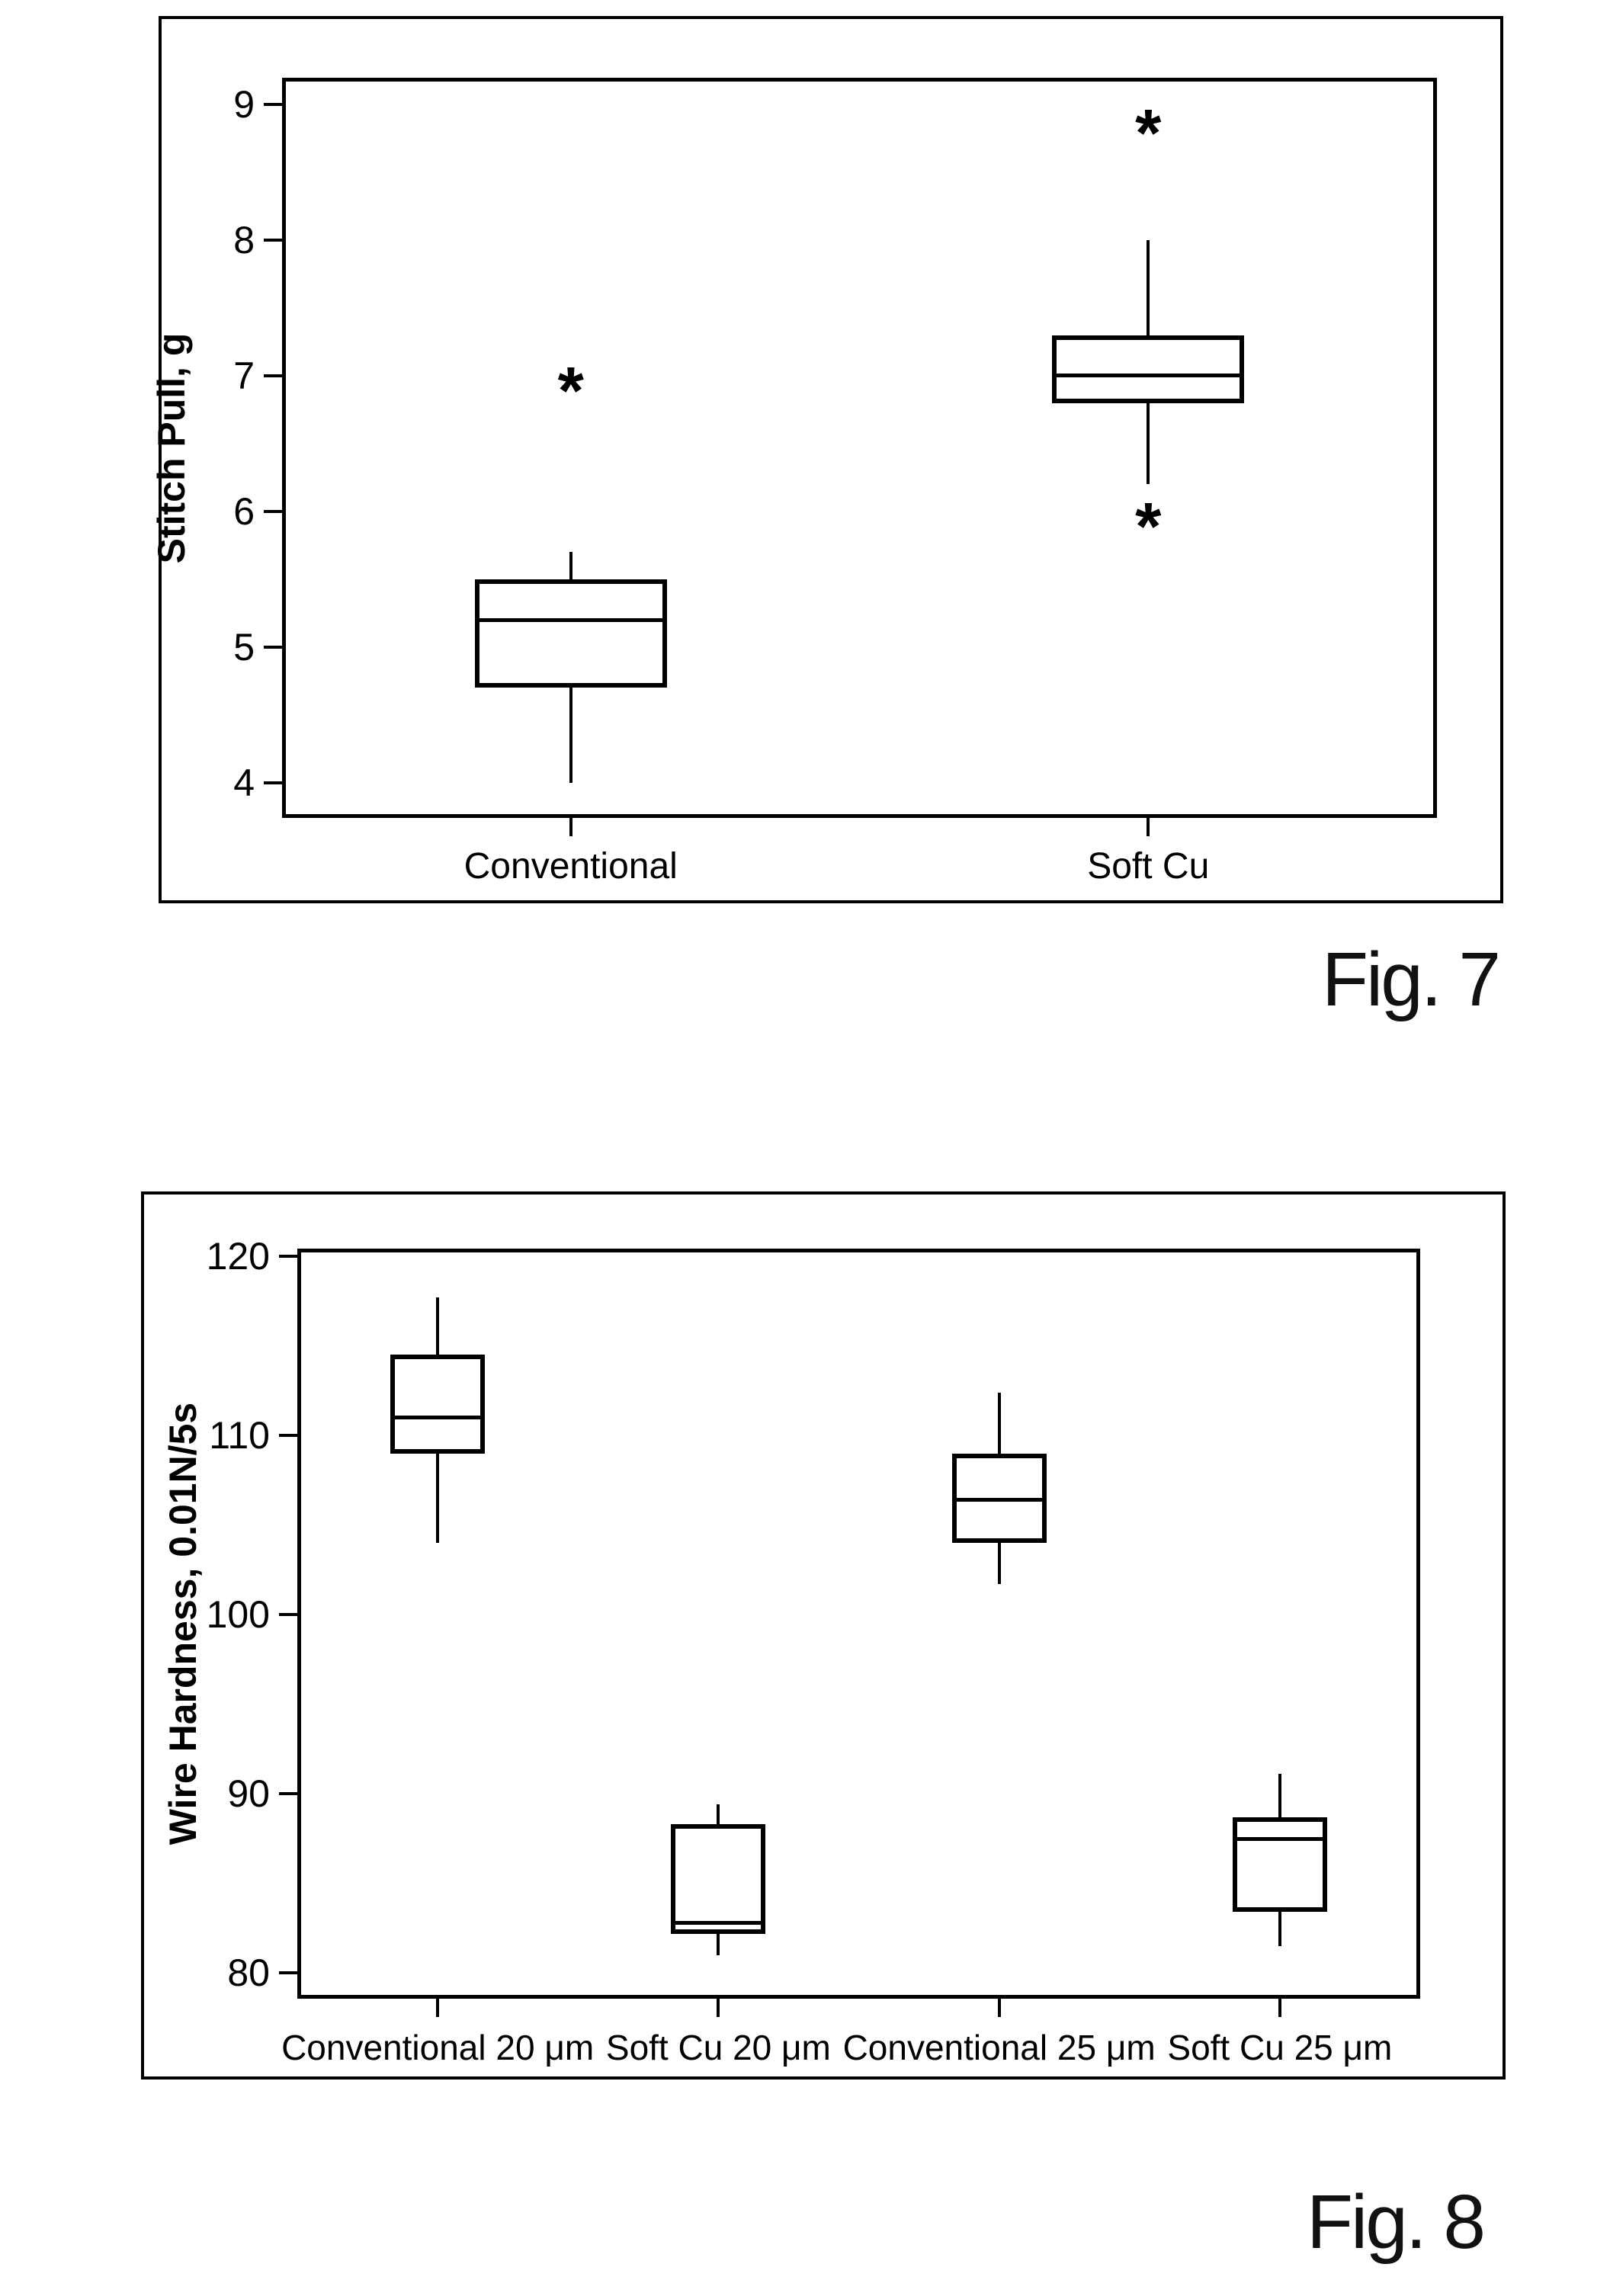 Image resolution: width=1610 pixels, height=2296 pixels. I want to click on fig7-y-tick-label: 5, so click(244, 647).